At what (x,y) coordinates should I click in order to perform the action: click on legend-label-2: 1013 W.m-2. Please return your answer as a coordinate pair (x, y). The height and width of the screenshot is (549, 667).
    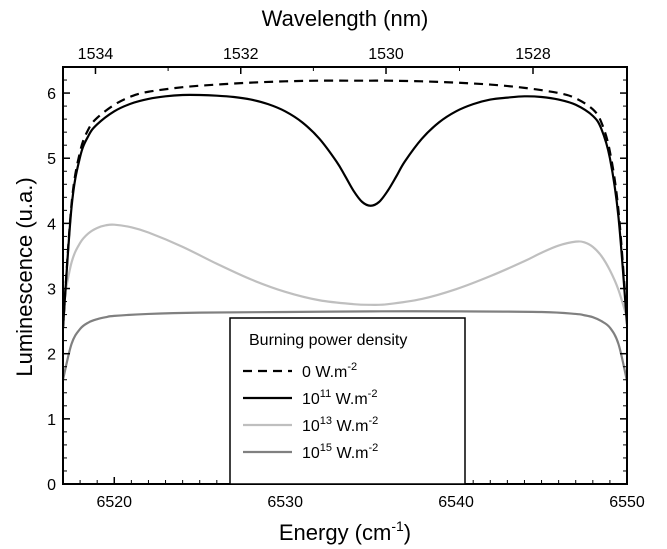
    Looking at the image, I should click on (340, 425).